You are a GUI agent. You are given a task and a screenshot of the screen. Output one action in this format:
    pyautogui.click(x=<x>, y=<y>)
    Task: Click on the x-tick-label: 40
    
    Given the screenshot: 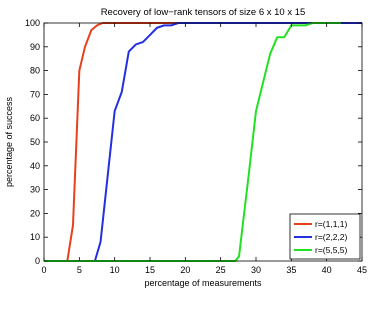 What is the action you would take?
    pyautogui.click(x=327, y=270)
    